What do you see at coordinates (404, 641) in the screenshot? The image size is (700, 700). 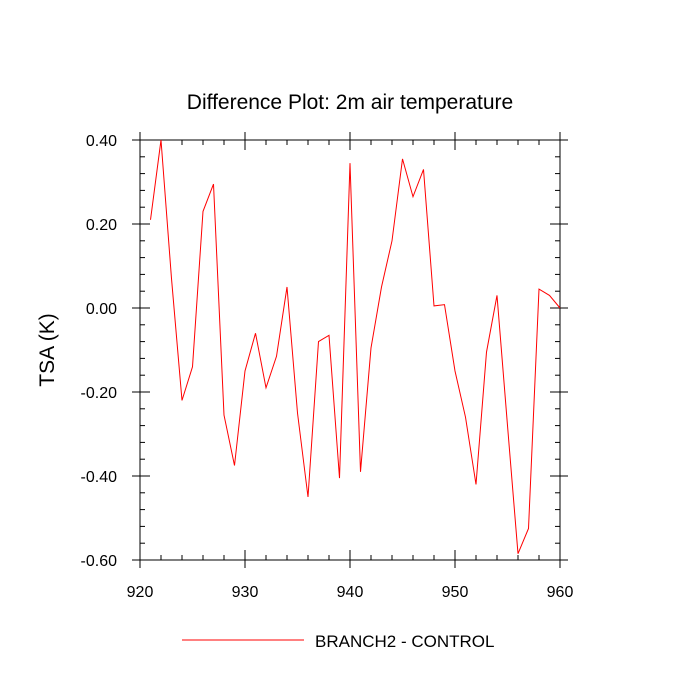 I see `legend-label: BRANCH2 - CONTROL` at bounding box center [404, 641].